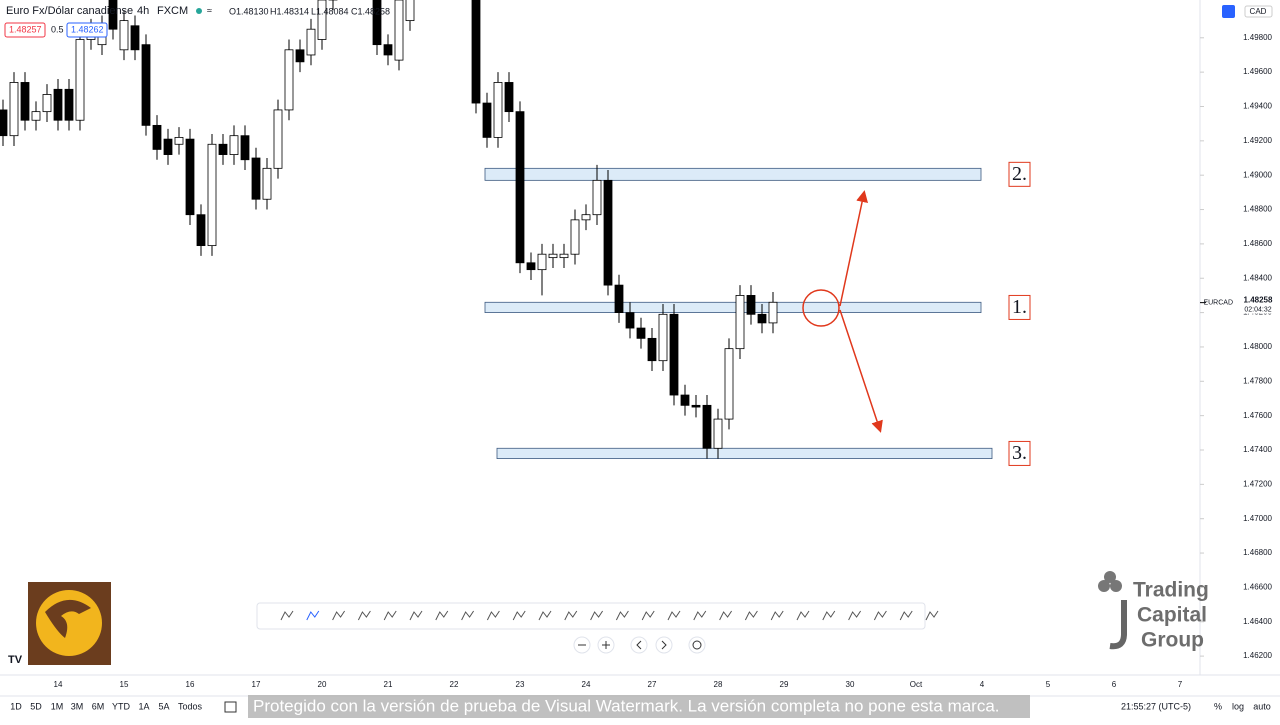  I want to click on range-button: 6M, so click(98, 706).